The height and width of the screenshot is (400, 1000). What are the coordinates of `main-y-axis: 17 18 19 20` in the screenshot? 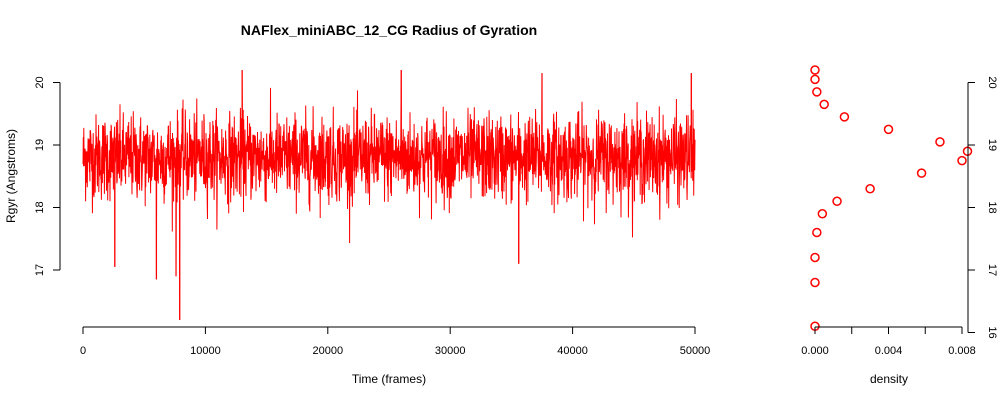 It's located at (47, 176).